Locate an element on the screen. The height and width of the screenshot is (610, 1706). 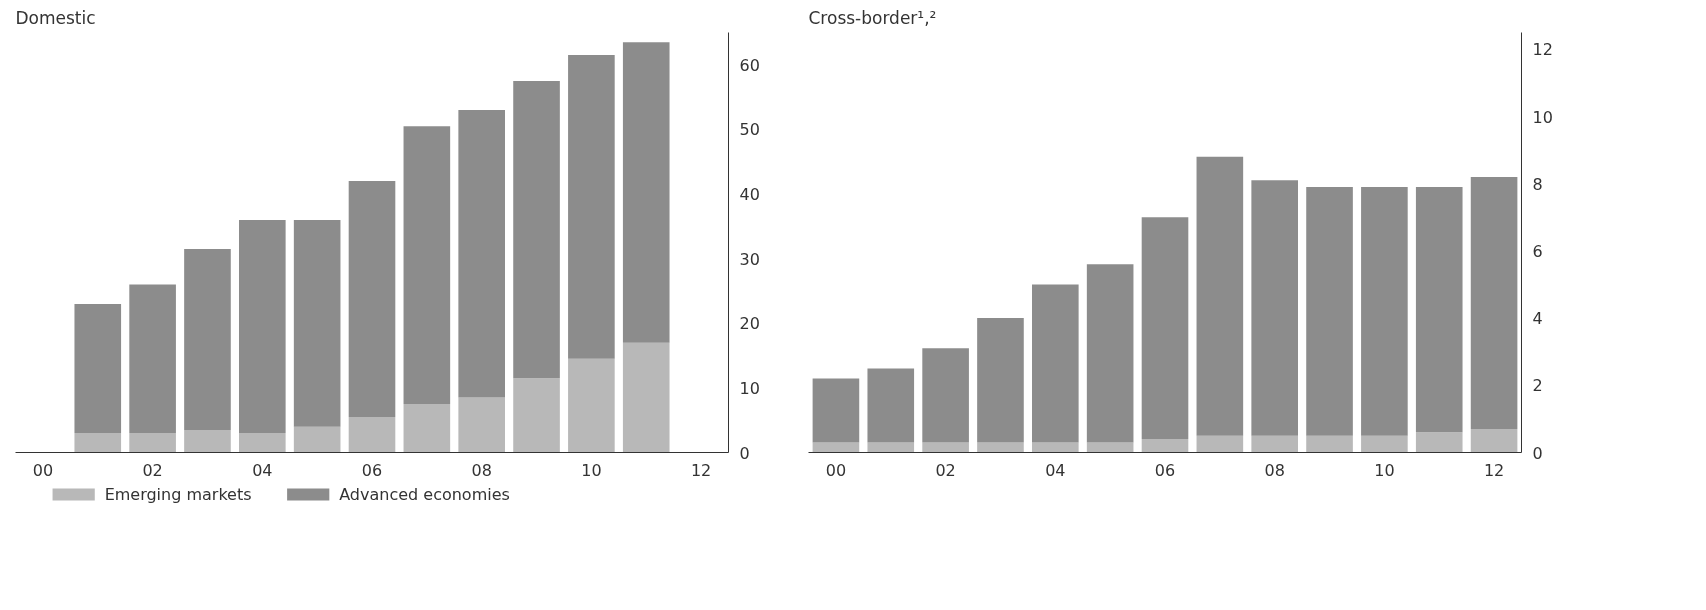
chart-title: Domestic is located at coordinates (55, 17).